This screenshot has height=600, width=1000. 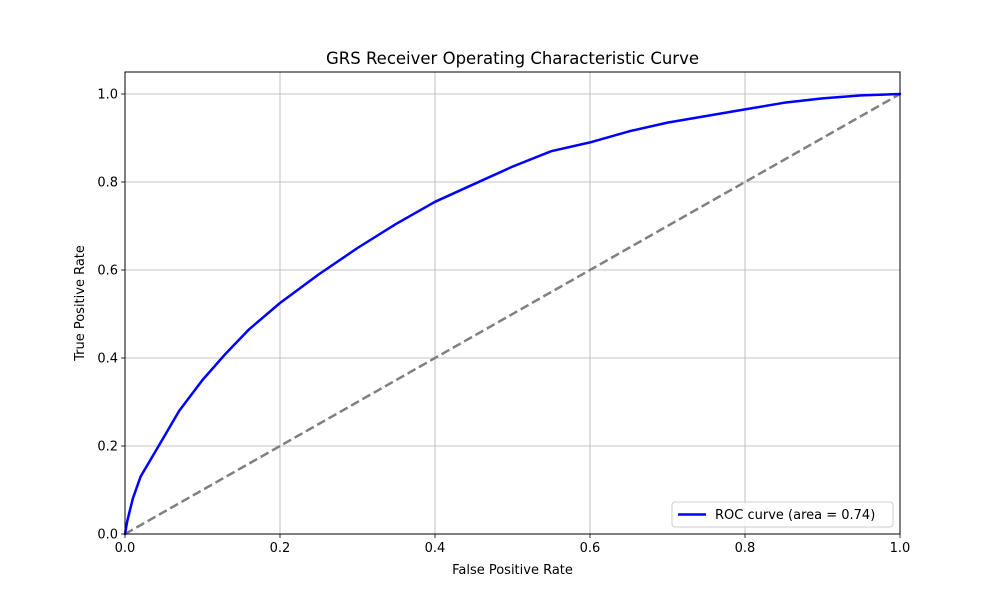 What do you see at coordinates (80, 303) in the screenshot?
I see `y-axis-label: True Positive Rate` at bounding box center [80, 303].